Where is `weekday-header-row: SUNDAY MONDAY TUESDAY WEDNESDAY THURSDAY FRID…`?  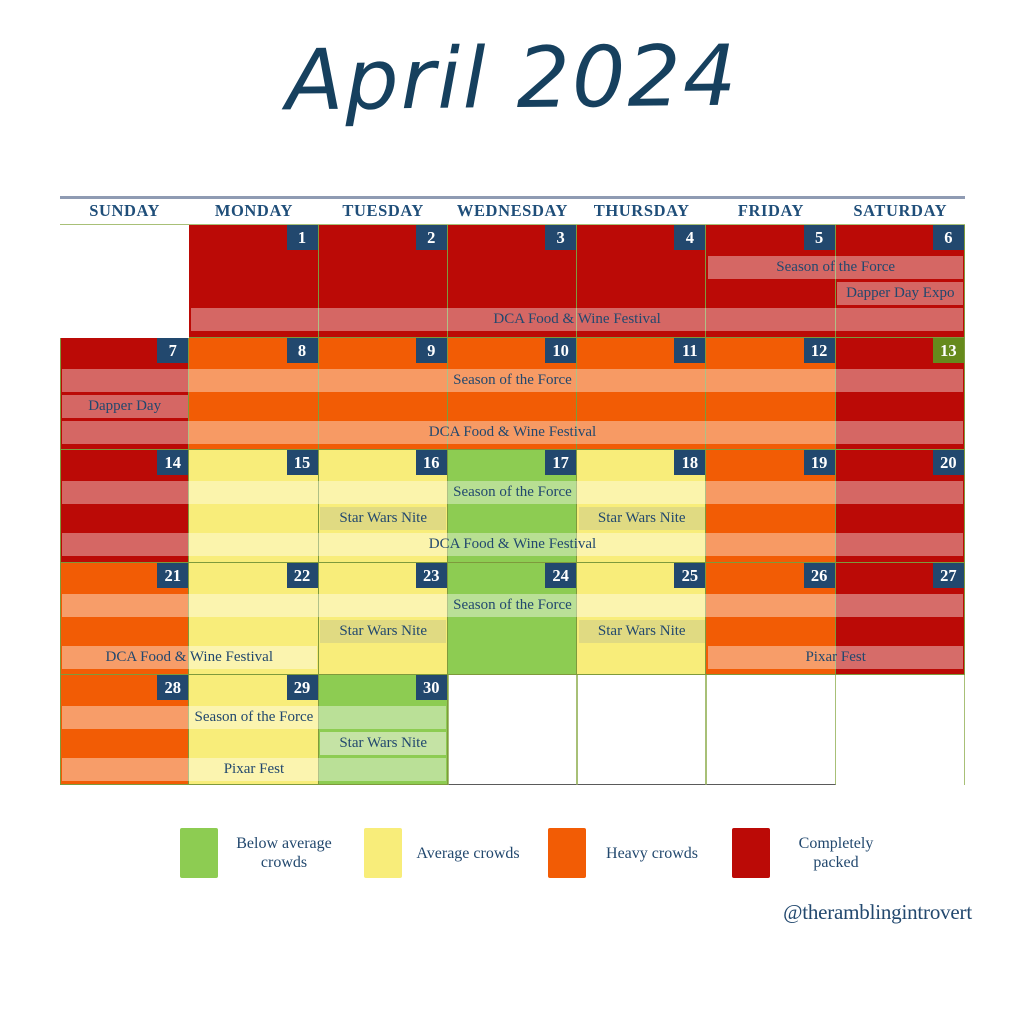 weekday-header-row: SUNDAY MONDAY TUESDAY WEDNESDAY THURSDAY FRID… is located at coordinates (512, 211).